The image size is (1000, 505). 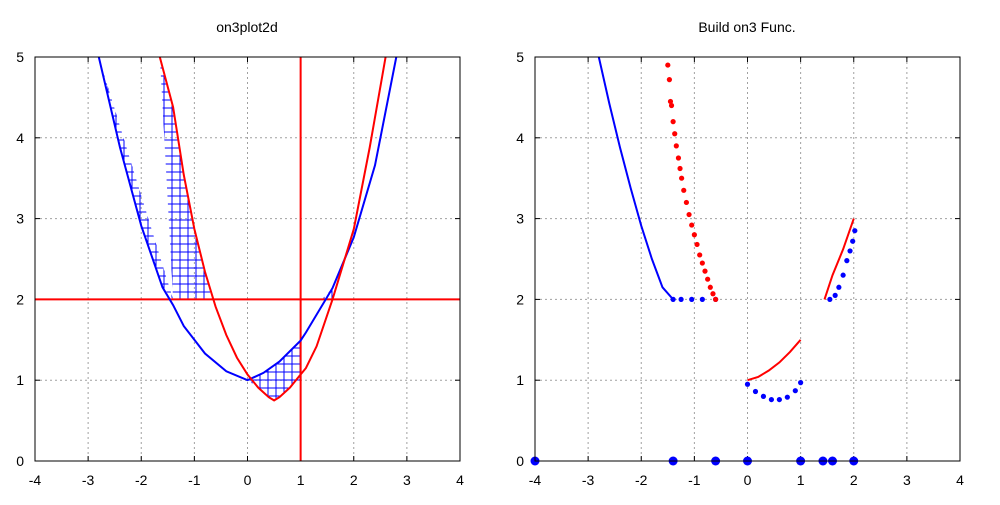 What do you see at coordinates (746, 27) in the screenshot?
I see `chart-title: Build on3 Func.` at bounding box center [746, 27].